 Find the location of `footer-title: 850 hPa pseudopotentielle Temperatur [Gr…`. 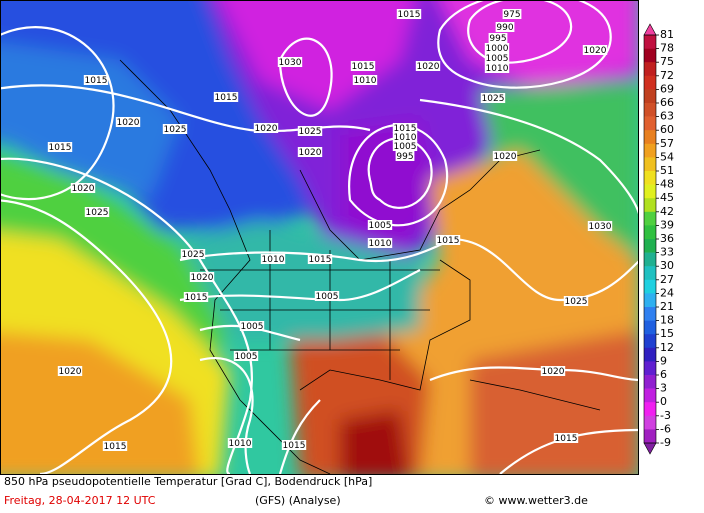

footer-title: 850 hPa pseudopotentielle Temperatur [Gr… is located at coordinates (188, 481).